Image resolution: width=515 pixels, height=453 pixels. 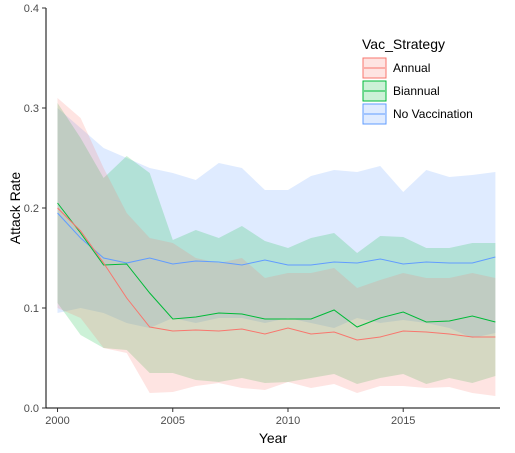 I want to click on legend-key-annual: Annual, so click(x=396, y=68).